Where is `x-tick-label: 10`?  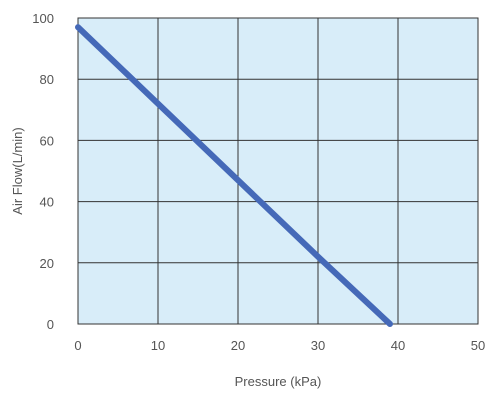
x-tick-label: 10 is located at coordinates (158, 345).